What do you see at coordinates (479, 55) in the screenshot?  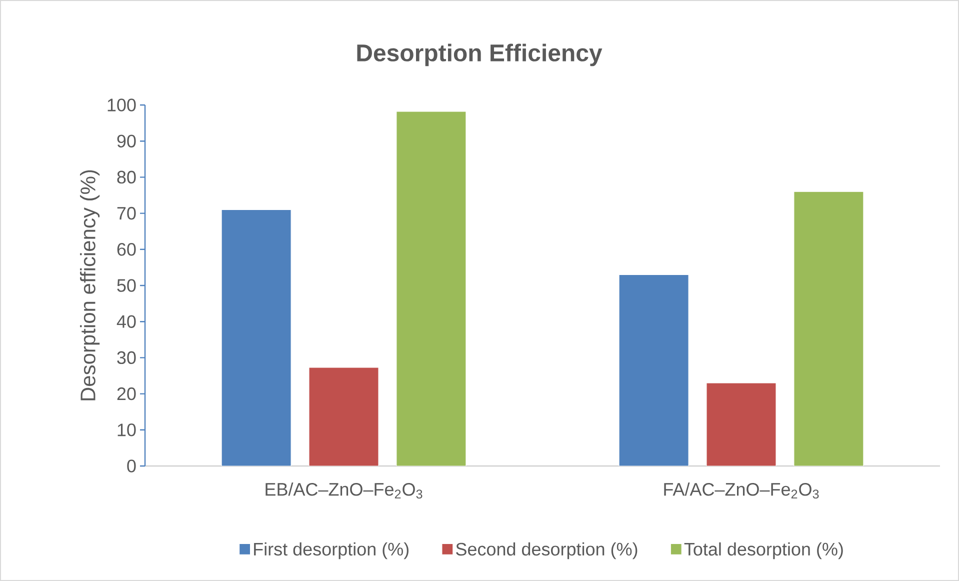 I see `chart-title: Desorption Efficiency` at bounding box center [479, 55].